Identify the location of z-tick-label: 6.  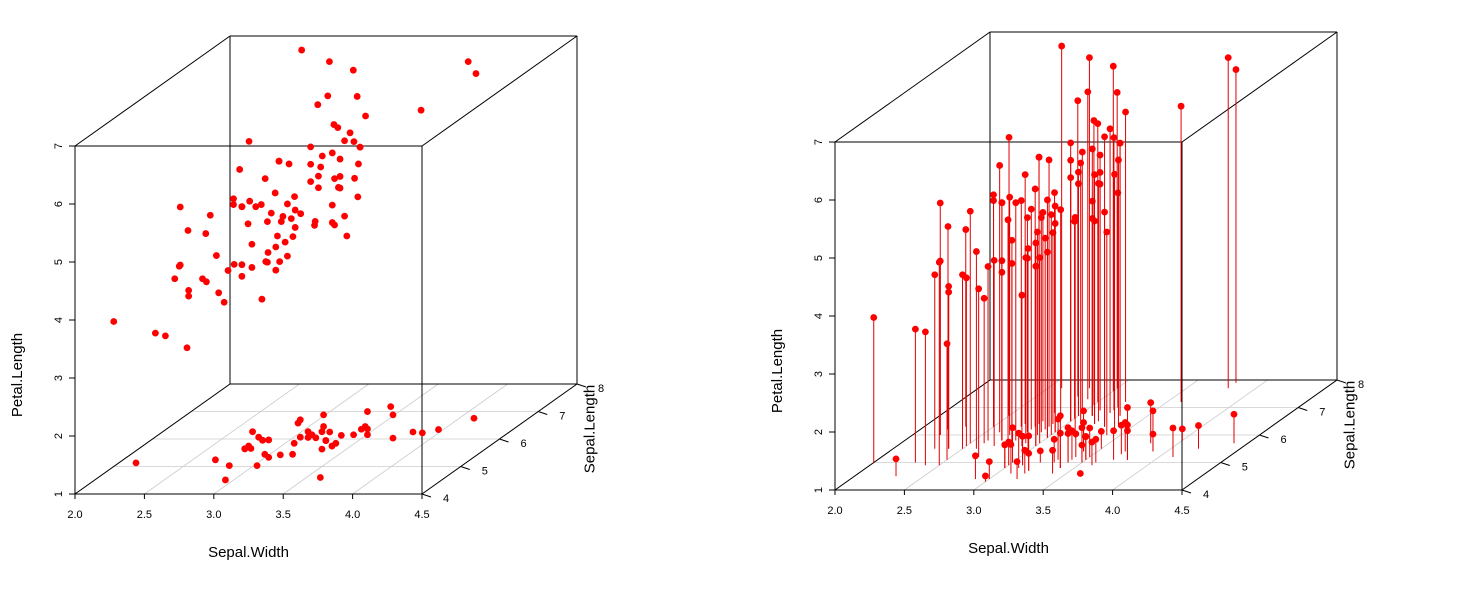
(819, 200).